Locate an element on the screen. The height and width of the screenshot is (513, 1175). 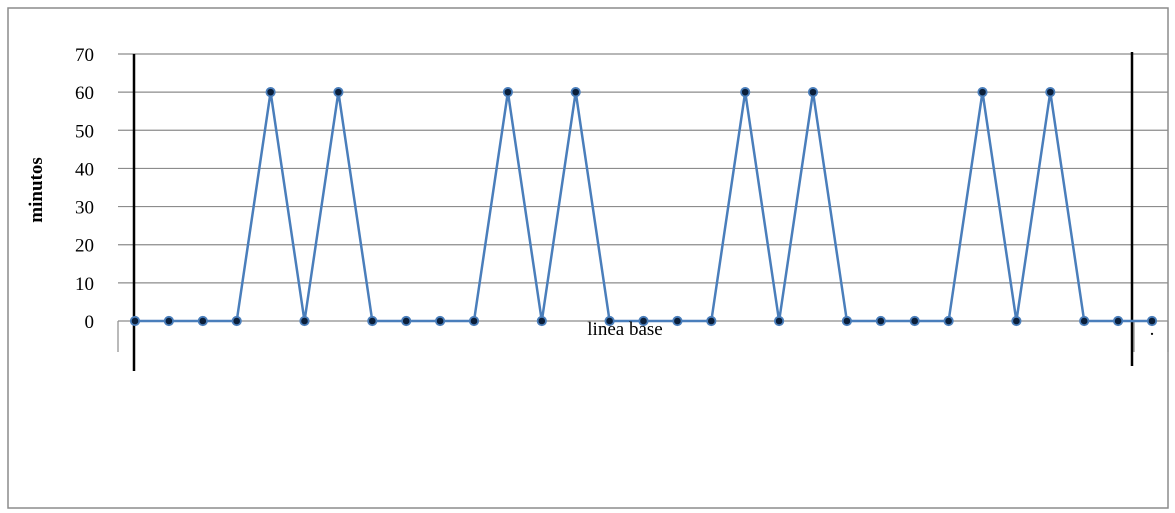
y-tick-label-10: 10 is located at coordinates (84, 284).